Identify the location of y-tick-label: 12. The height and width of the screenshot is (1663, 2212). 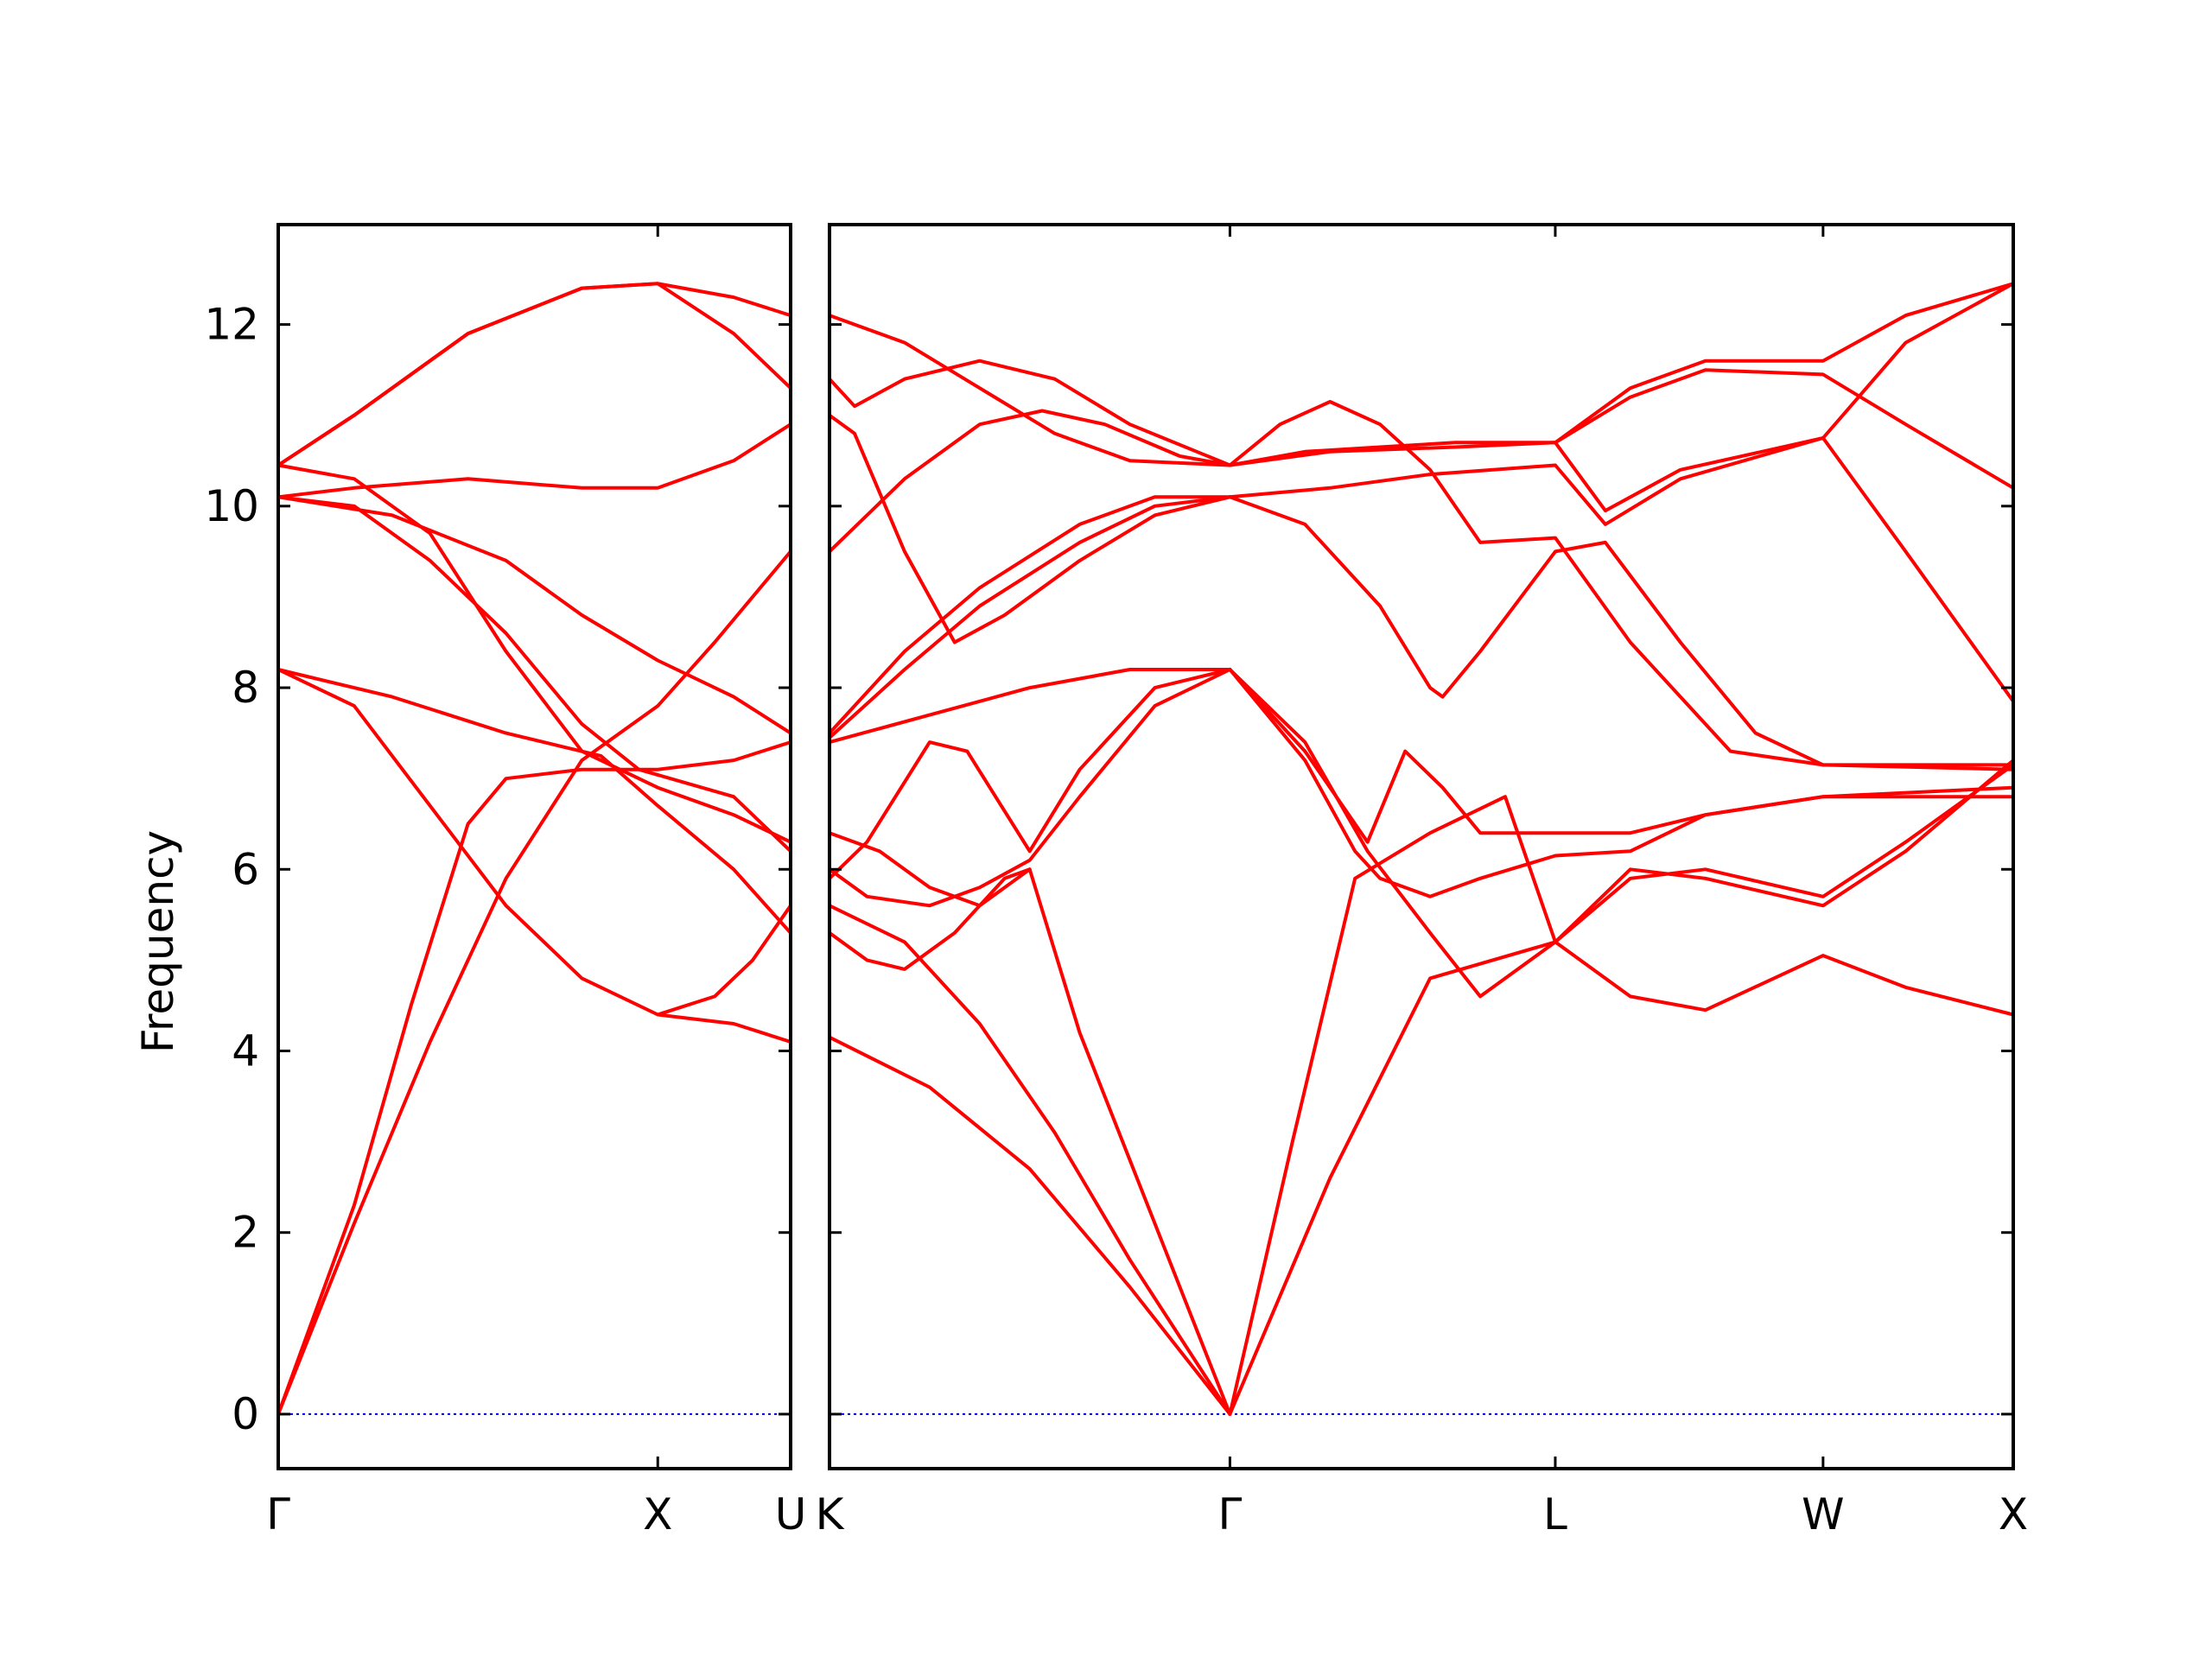
(232, 325).